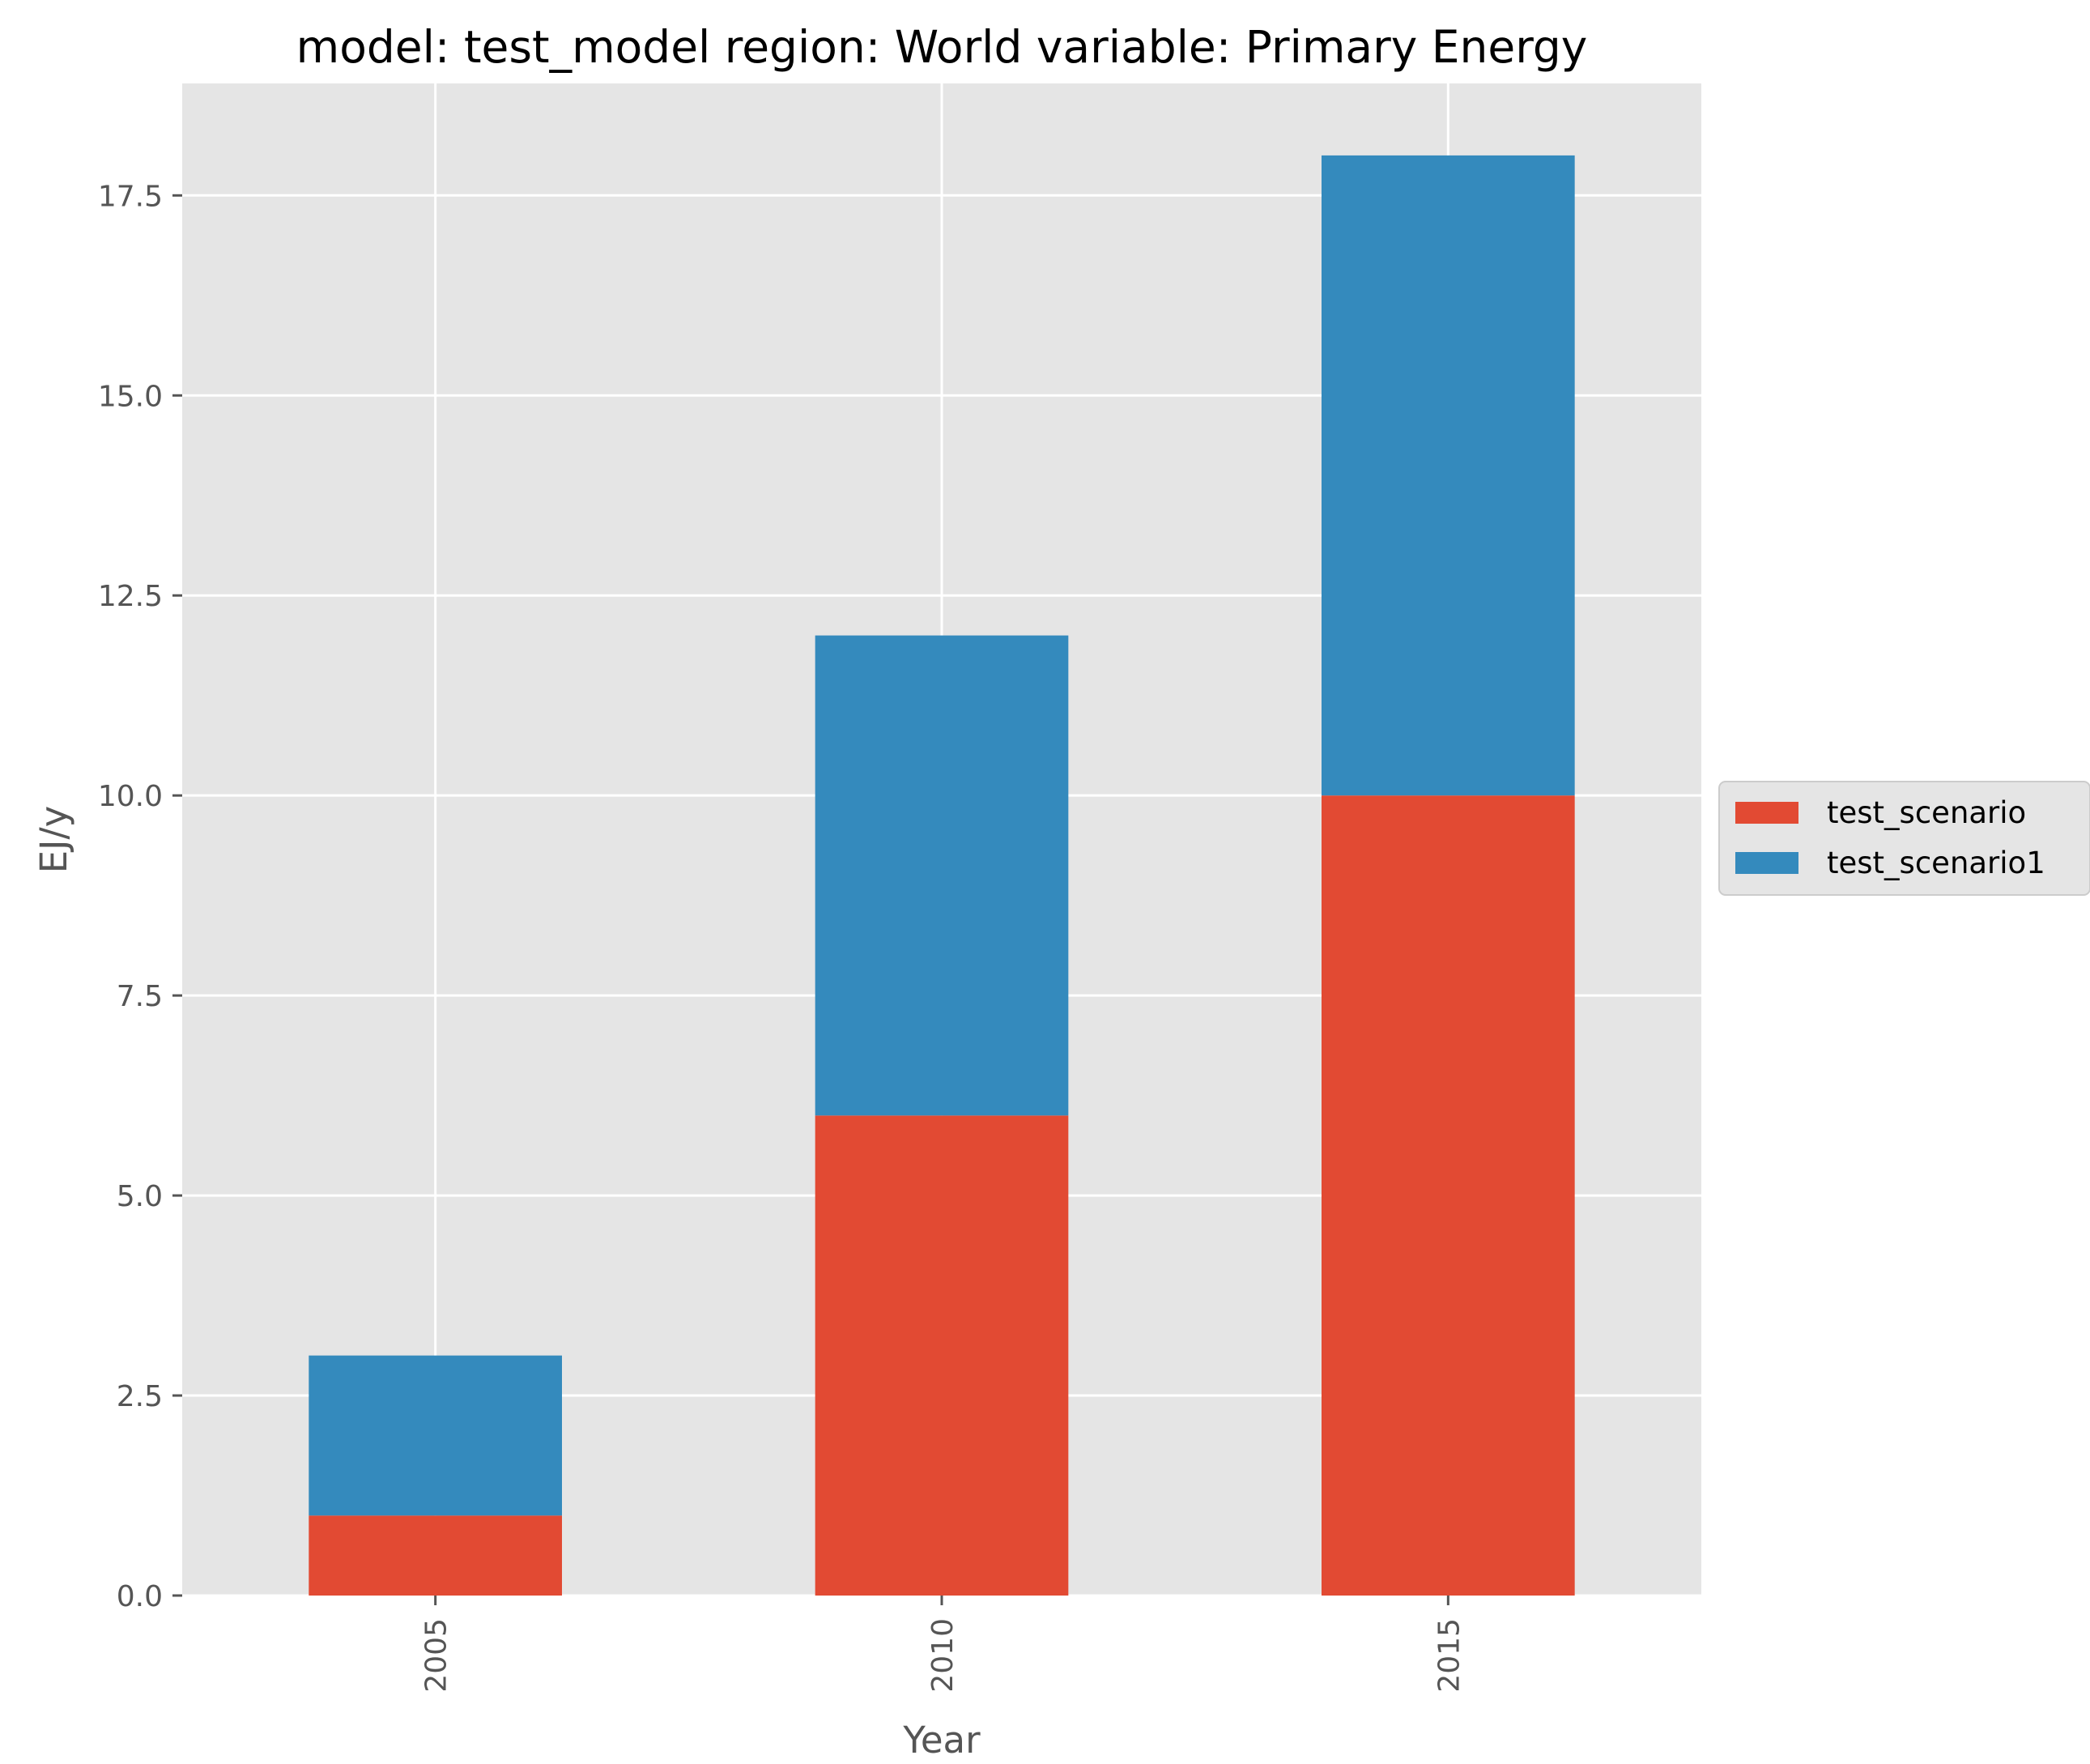 The height and width of the screenshot is (1764, 2090). What do you see at coordinates (1766, 813) in the screenshot?
I see `legend-swatch-test_scenario` at bounding box center [1766, 813].